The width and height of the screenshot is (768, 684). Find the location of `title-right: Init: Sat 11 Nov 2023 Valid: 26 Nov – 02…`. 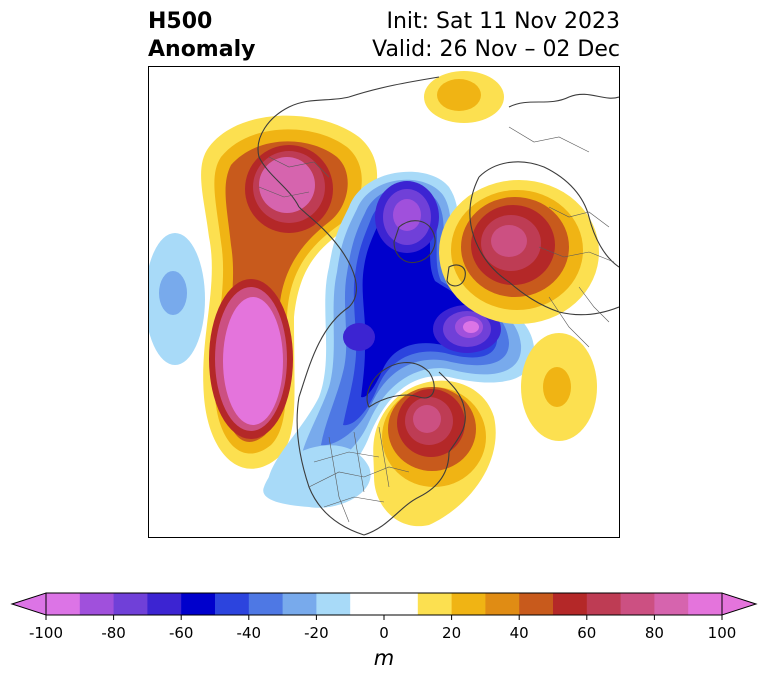

title-right: Init: Sat 11 Nov 2023 Valid: 26 Nov – 02… is located at coordinates (496, 36).